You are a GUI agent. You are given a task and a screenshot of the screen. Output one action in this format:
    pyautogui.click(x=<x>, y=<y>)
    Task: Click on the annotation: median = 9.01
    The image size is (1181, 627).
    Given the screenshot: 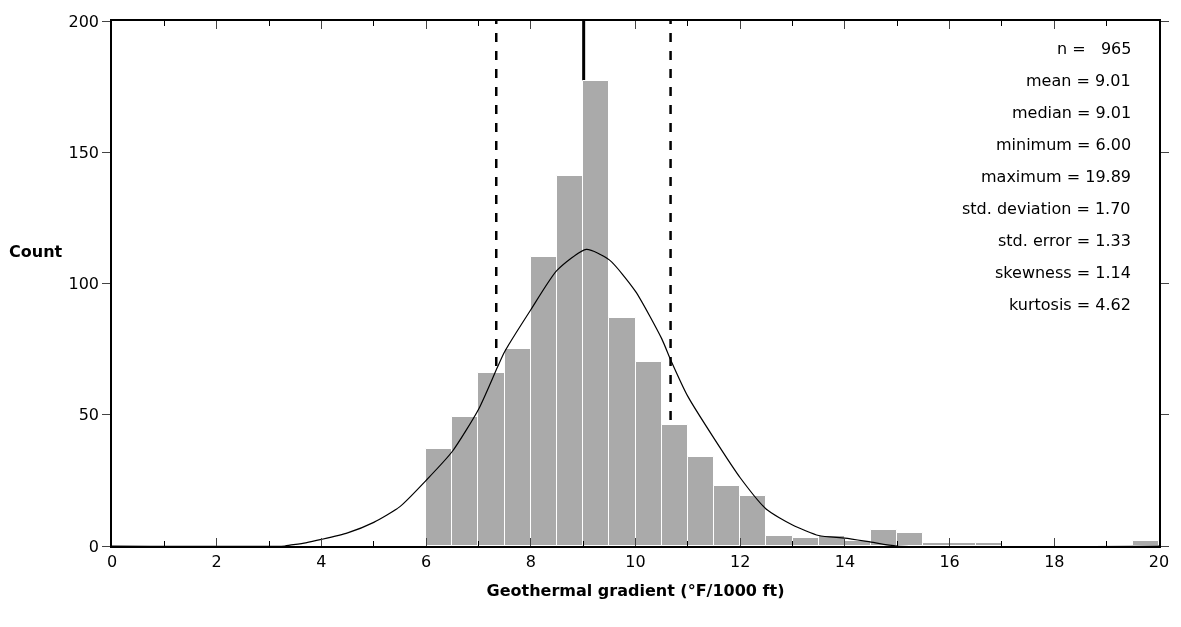 What is the action you would take?
    pyautogui.click(x=1072, y=112)
    